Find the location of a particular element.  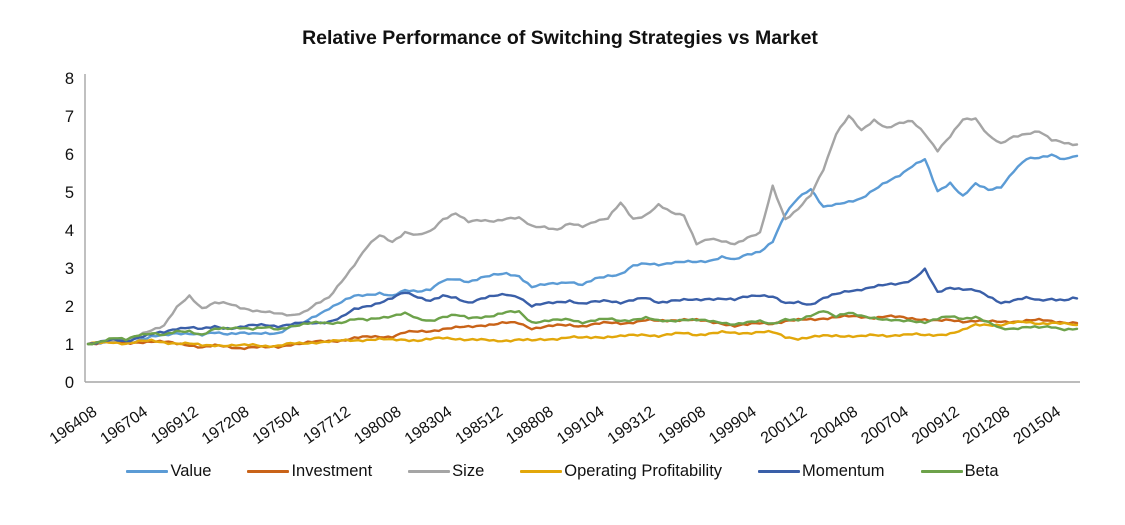

series-line-investment is located at coordinates (582, 332).